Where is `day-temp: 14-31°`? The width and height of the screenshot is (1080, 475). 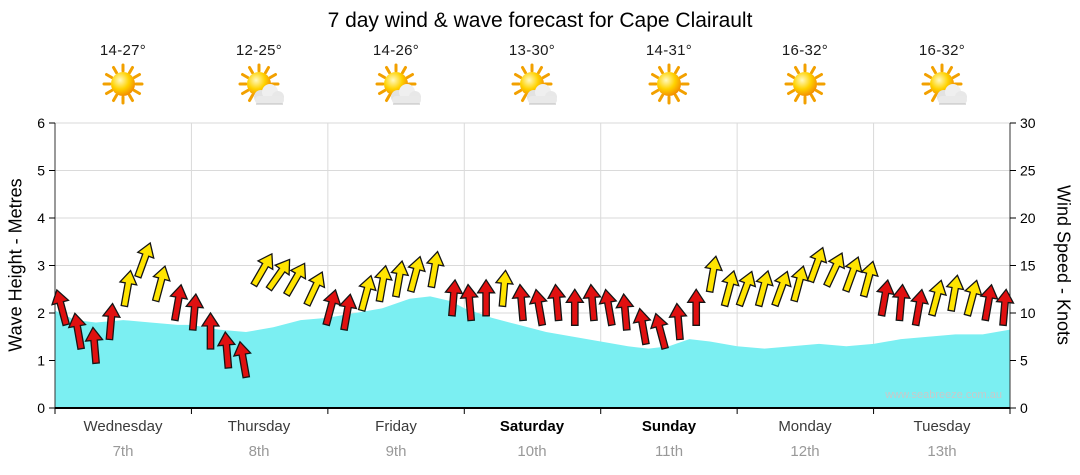 day-temp: 14-31° is located at coordinates (669, 50).